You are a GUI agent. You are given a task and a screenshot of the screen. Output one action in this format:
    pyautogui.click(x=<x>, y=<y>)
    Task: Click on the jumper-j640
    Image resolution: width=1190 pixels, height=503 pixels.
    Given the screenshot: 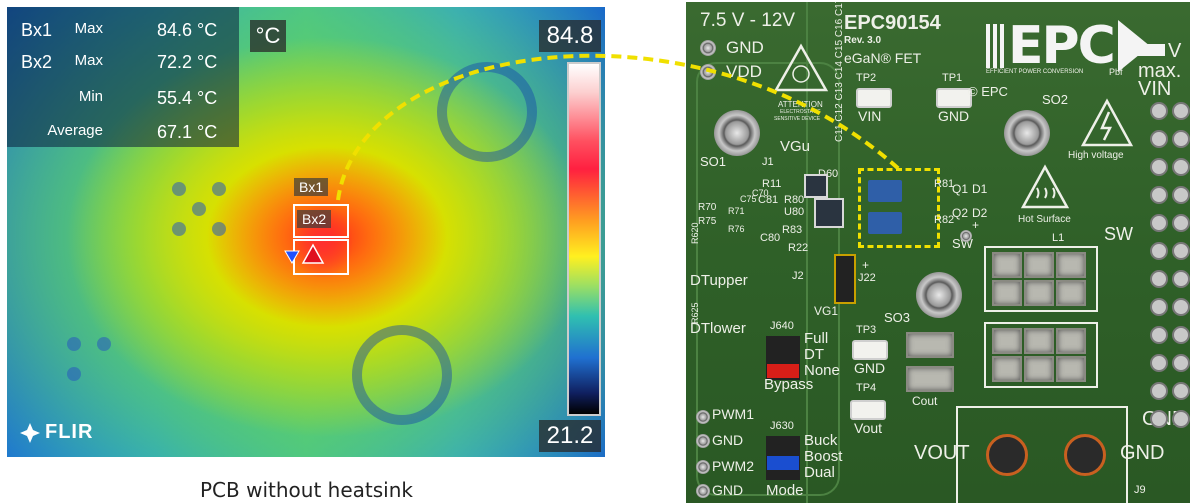 What is the action you would take?
    pyautogui.click(x=783, y=358)
    